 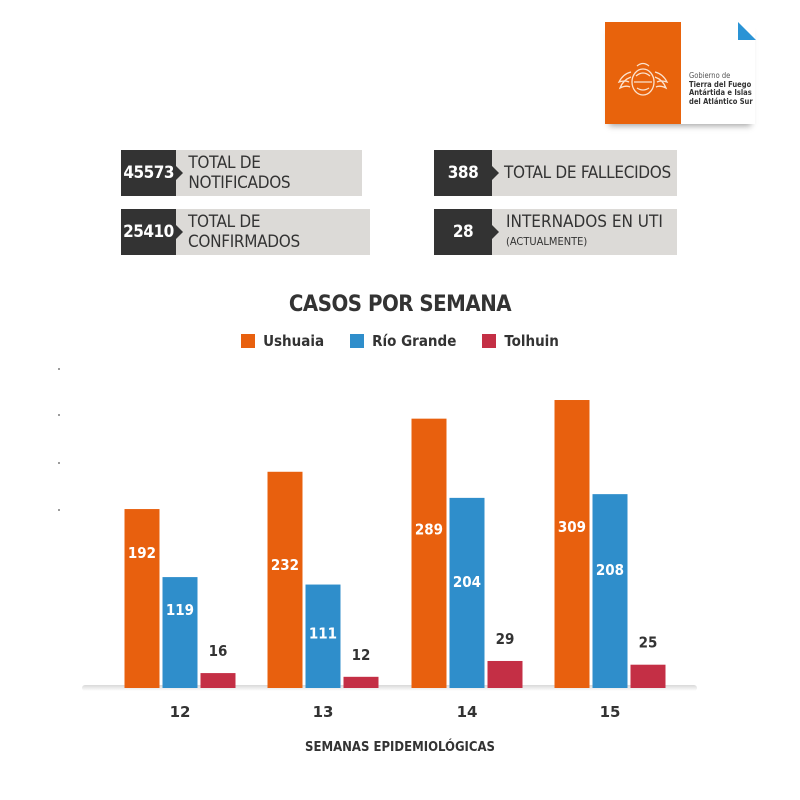 What do you see at coordinates (643, 79) in the screenshot?
I see `coat-of-arms-icon` at bounding box center [643, 79].